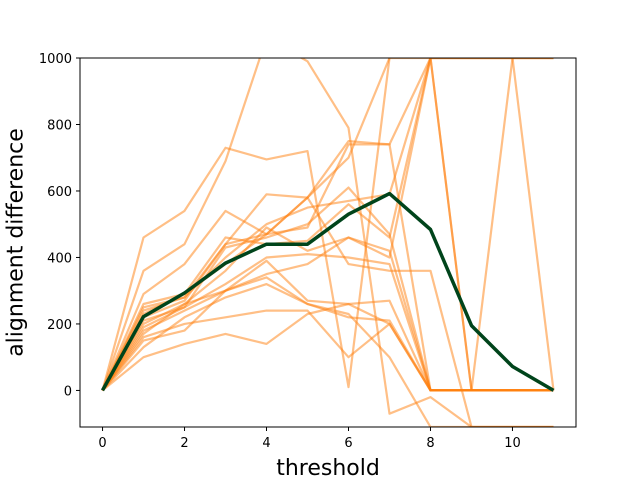 The width and height of the screenshot is (640, 480). What do you see at coordinates (348, 443) in the screenshot?
I see `x-tick-label: 6` at bounding box center [348, 443].